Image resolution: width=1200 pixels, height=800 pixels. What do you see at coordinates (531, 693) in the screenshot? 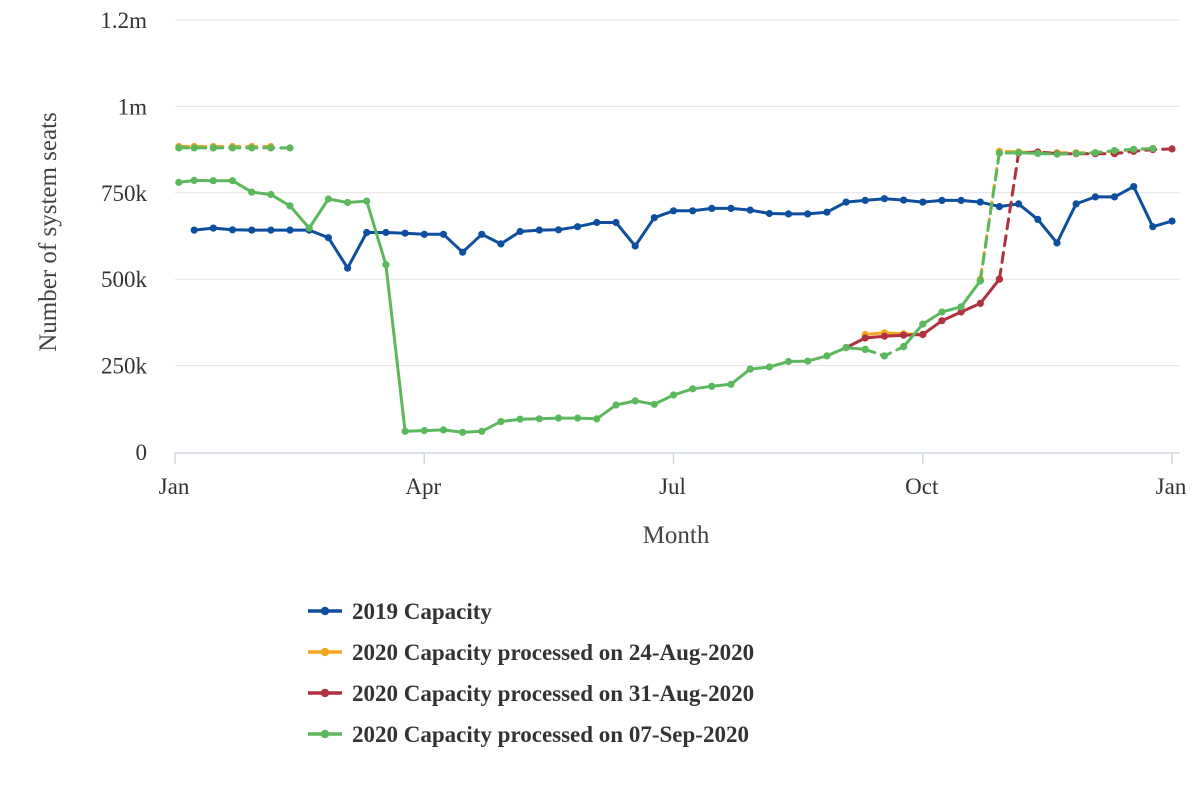
I see `legend-item: 2020 Capacity processed on 31-Aug-2020` at bounding box center [531, 693].